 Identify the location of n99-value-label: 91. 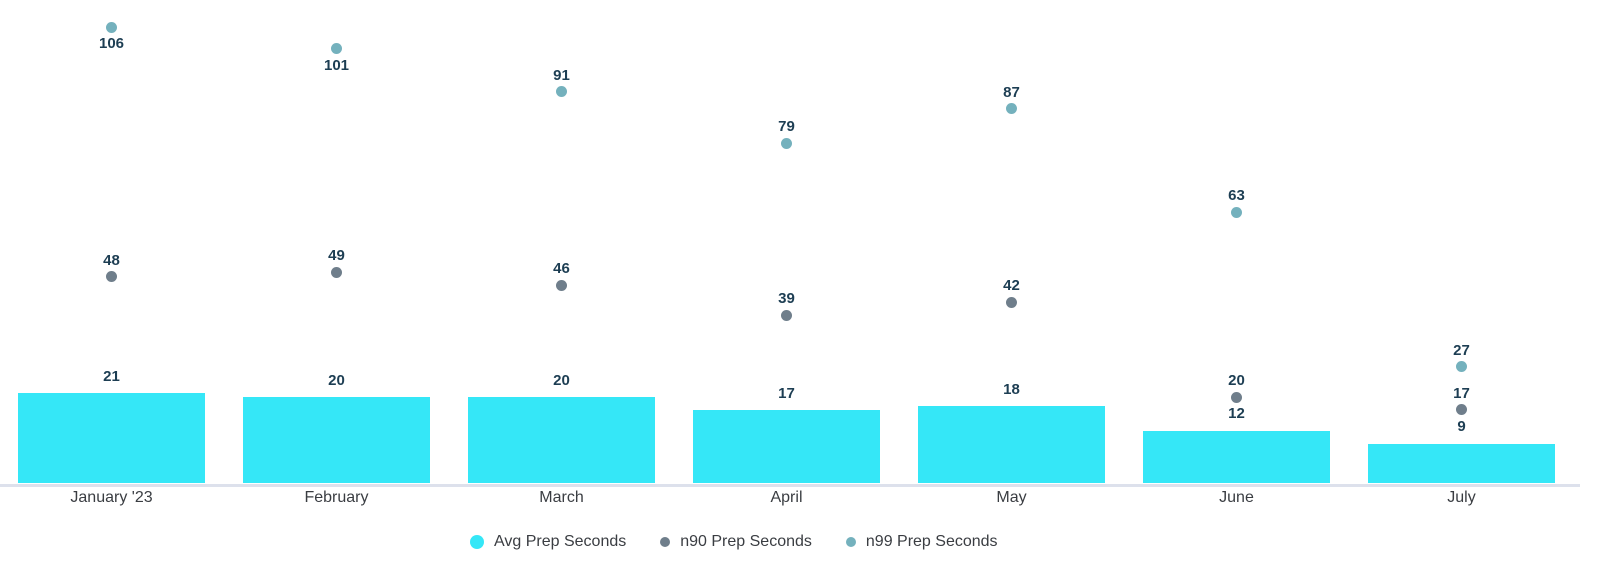
(561, 75).